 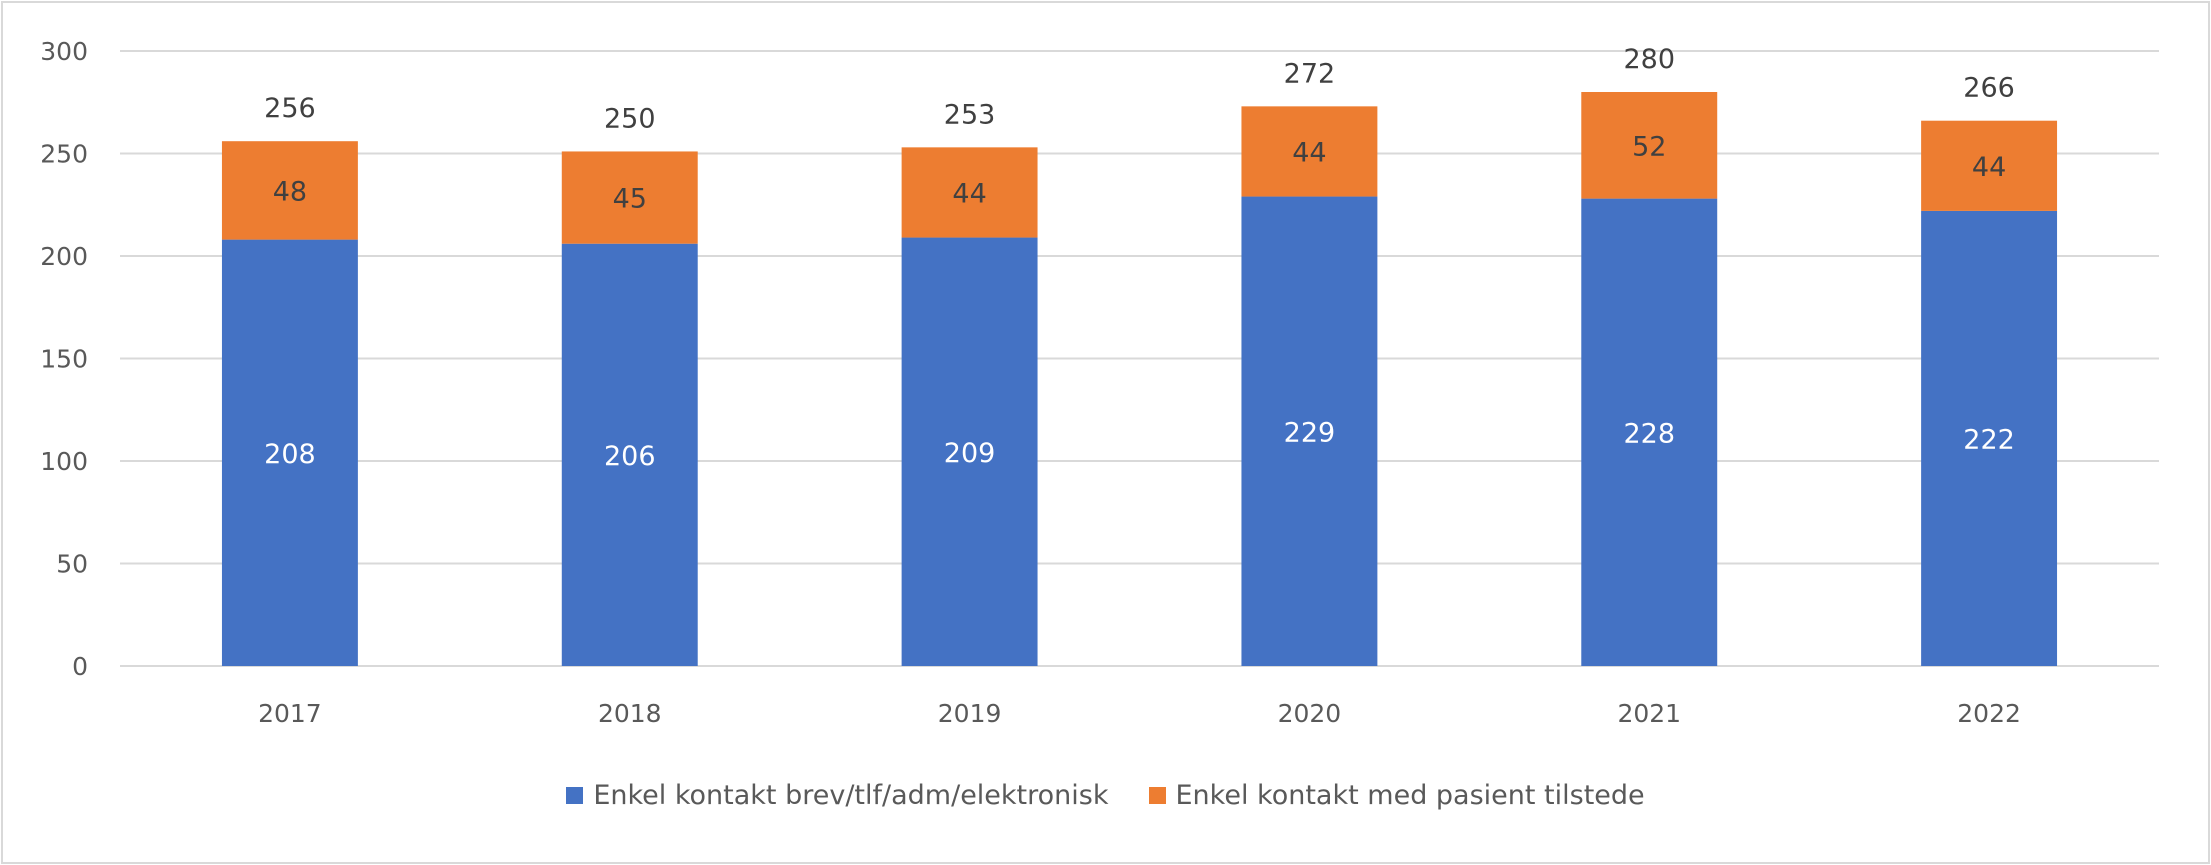 I want to click on x-tick-label: 2017, so click(x=290, y=713).